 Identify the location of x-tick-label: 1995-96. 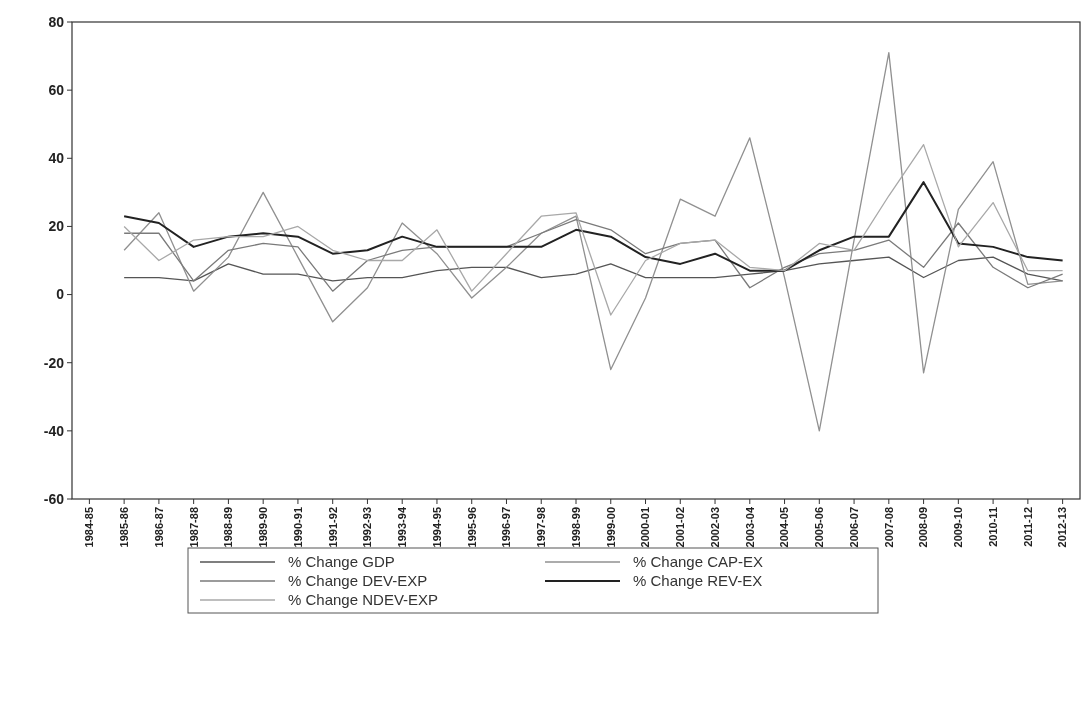
(471, 527).